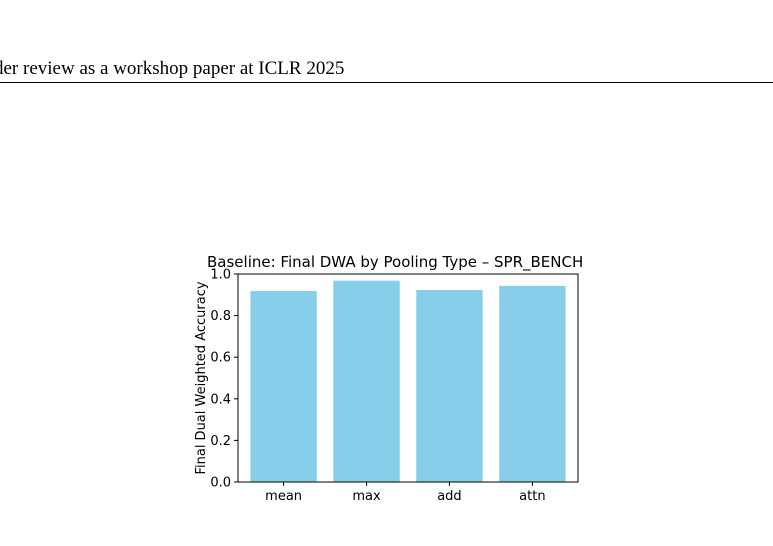  Describe the element at coordinates (220, 483) in the screenshot. I see `y-tick-label: 0.0` at that location.